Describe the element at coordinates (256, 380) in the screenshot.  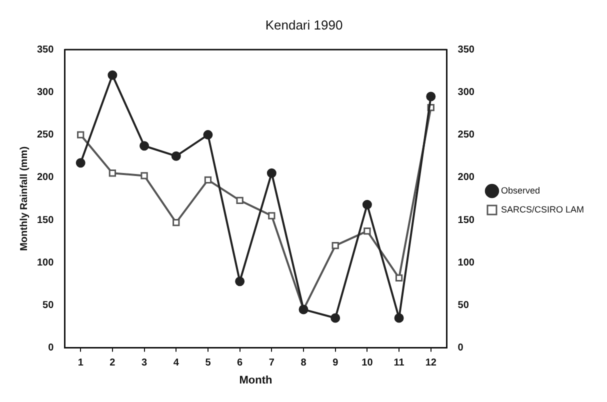
I see `x-axis-title: Month` at that location.